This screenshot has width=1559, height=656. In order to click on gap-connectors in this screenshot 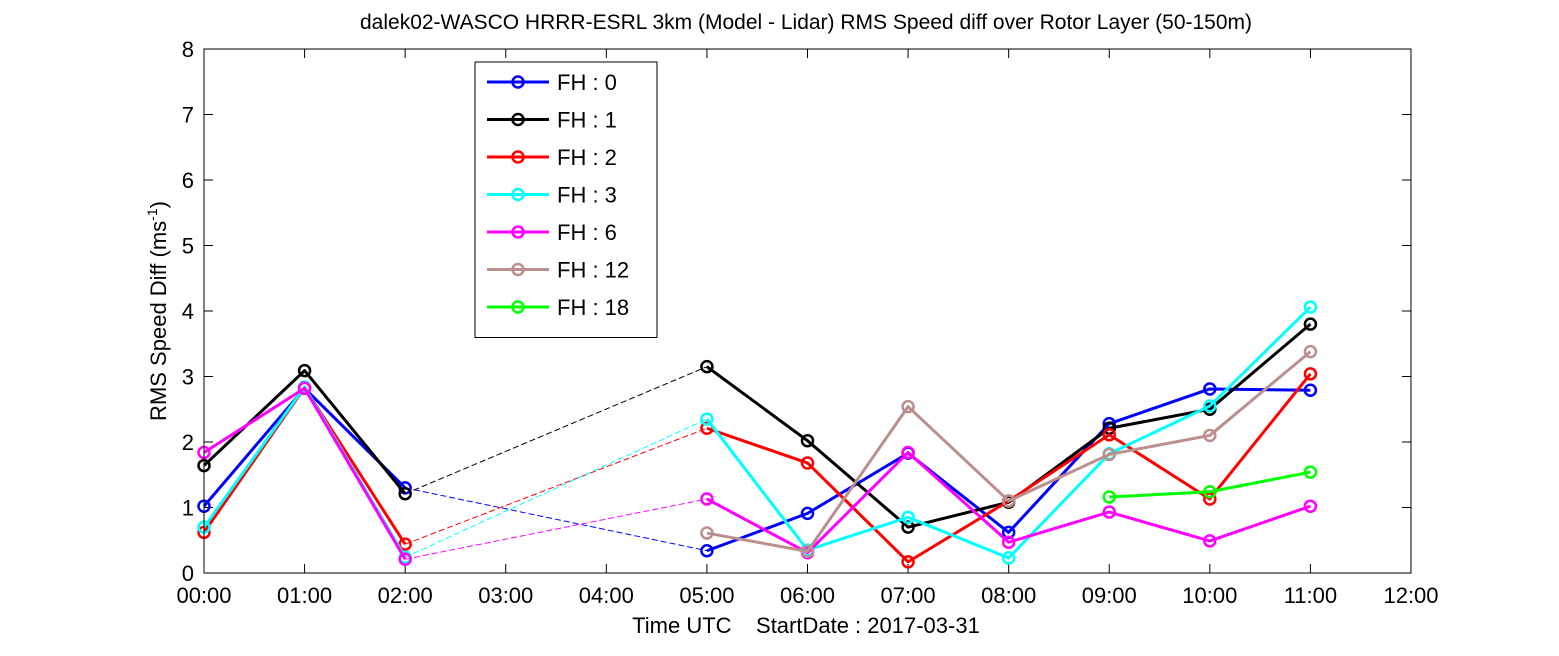, I will do `click(556, 463)`.